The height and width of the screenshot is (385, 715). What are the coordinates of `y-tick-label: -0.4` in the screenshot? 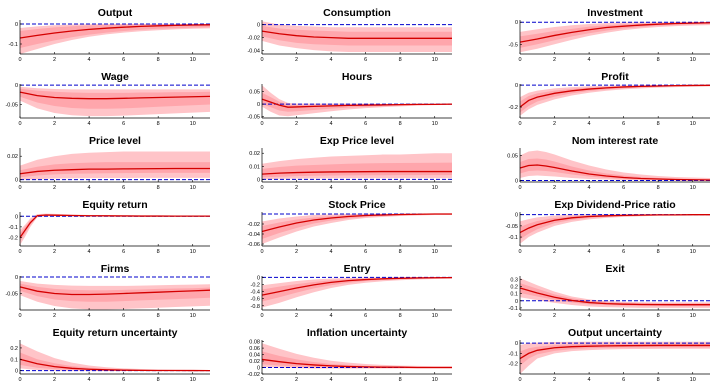 It's located at (255, 293).